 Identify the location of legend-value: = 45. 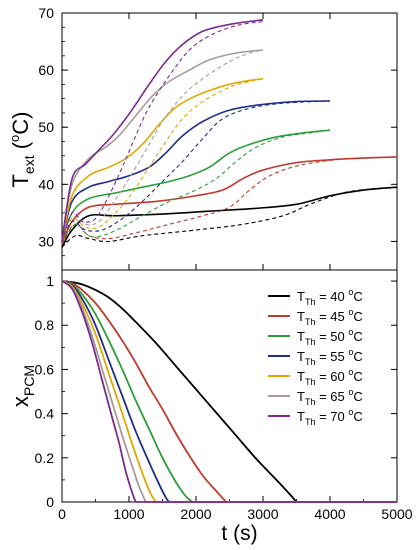
(331, 316).